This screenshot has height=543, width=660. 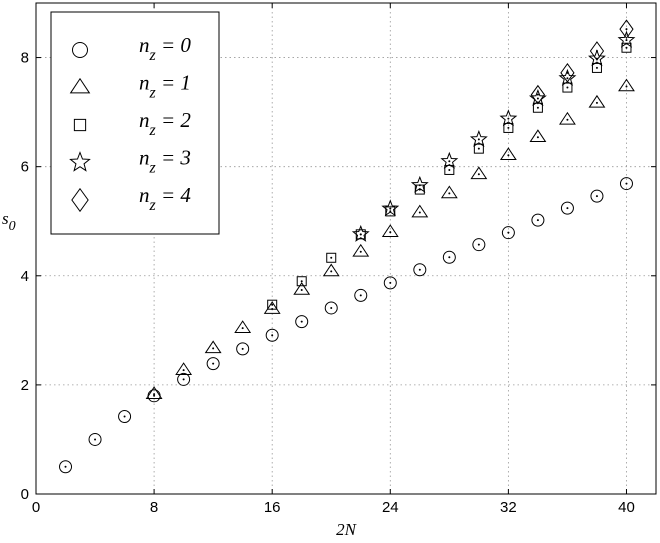 I want to click on legend-entry-label: nz = 4, so click(x=165, y=198).